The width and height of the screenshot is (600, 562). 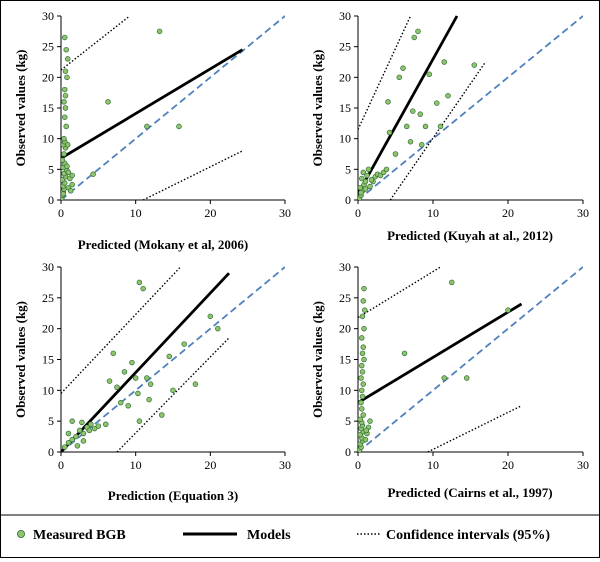 I want to click on x-axis-label: Prediction (Equation 3), so click(x=173, y=495).